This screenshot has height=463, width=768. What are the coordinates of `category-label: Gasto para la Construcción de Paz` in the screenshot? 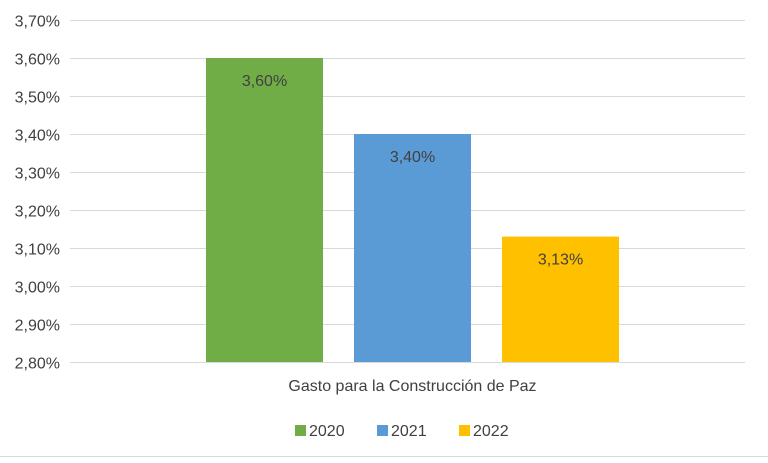 It's located at (412, 386).